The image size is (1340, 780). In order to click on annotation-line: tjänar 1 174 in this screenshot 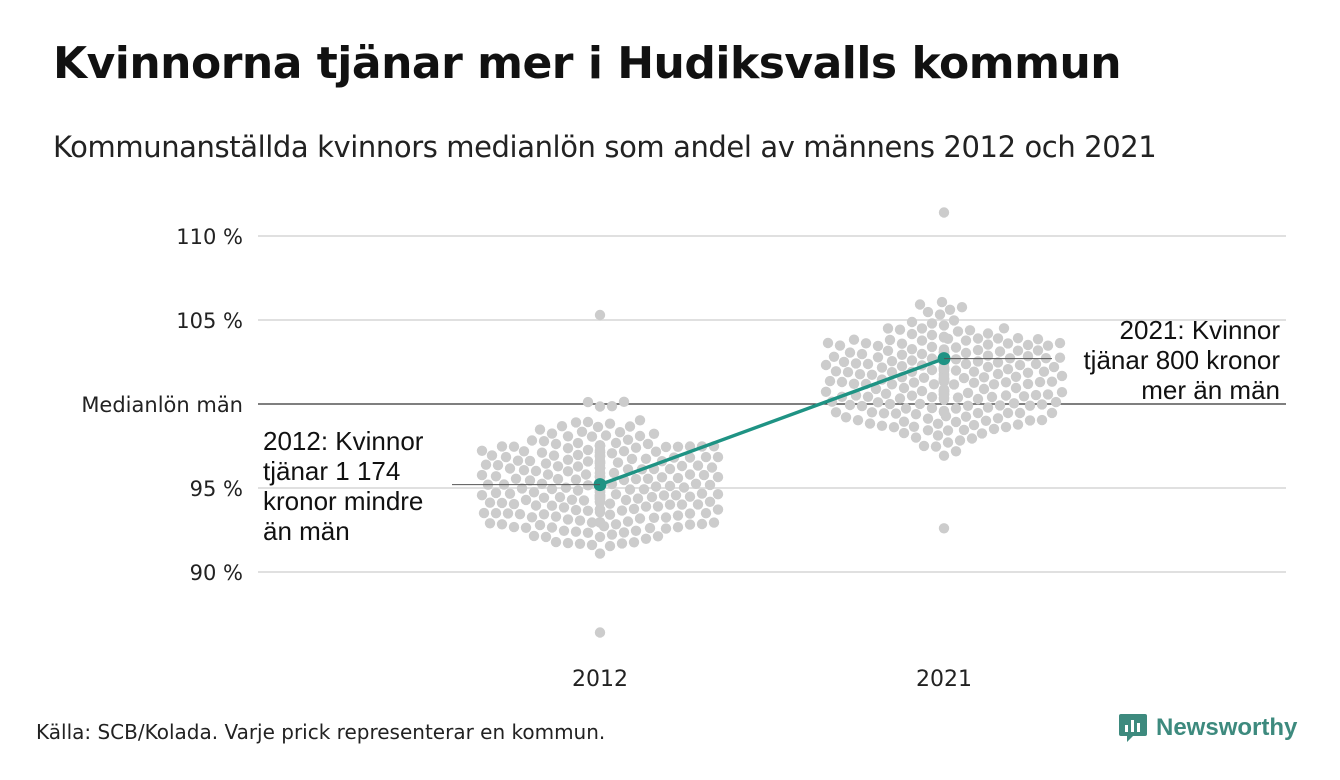, I will do `click(331, 471)`.